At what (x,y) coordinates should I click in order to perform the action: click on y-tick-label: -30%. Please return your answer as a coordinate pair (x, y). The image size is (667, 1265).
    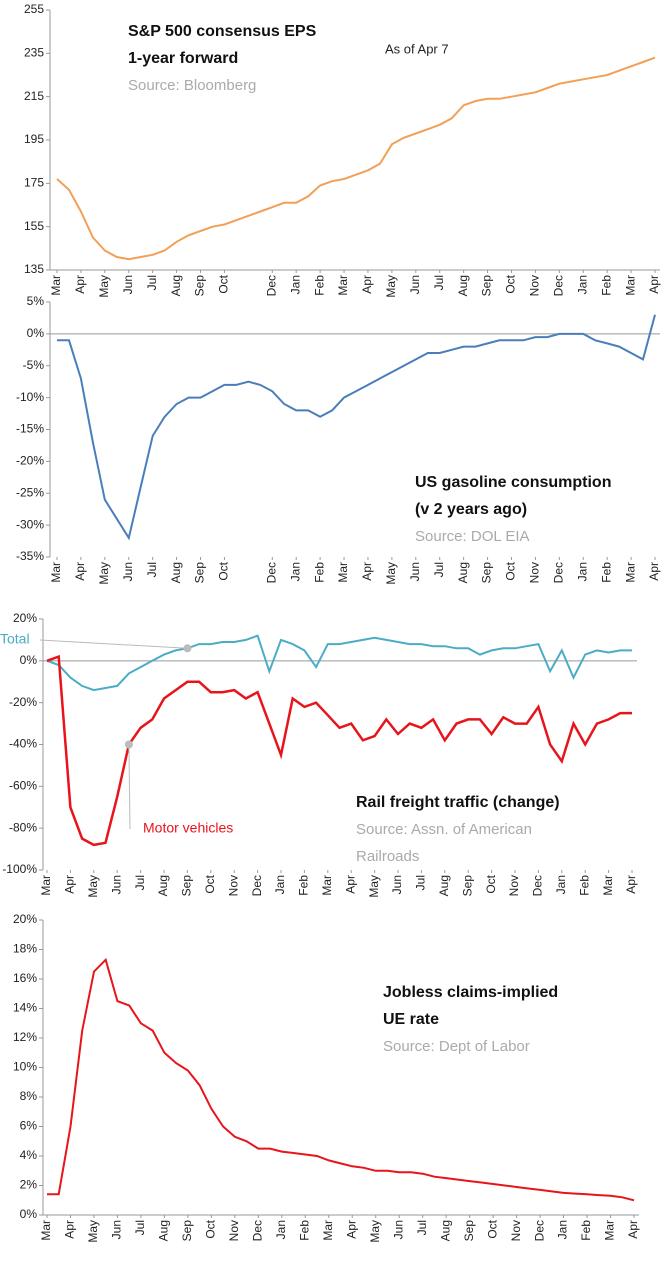
    Looking at the image, I should click on (30, 524).